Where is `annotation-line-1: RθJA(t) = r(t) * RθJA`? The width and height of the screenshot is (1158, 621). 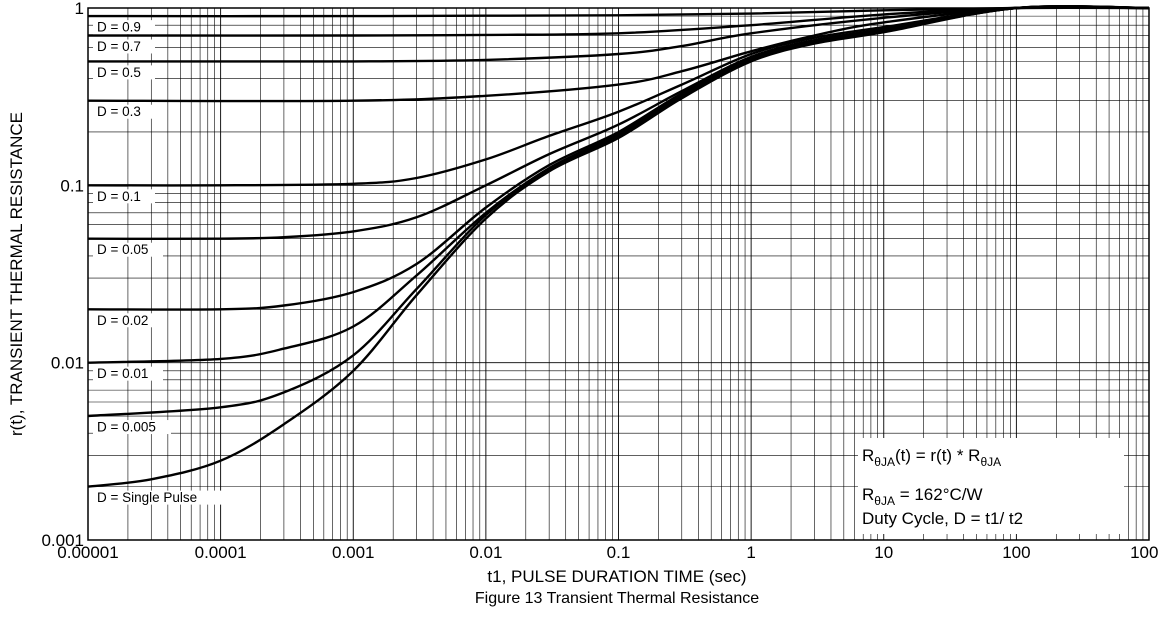
annotation-line-1: RθJA(t) = r(t) * RθJA is located at coordinates (931, 457).